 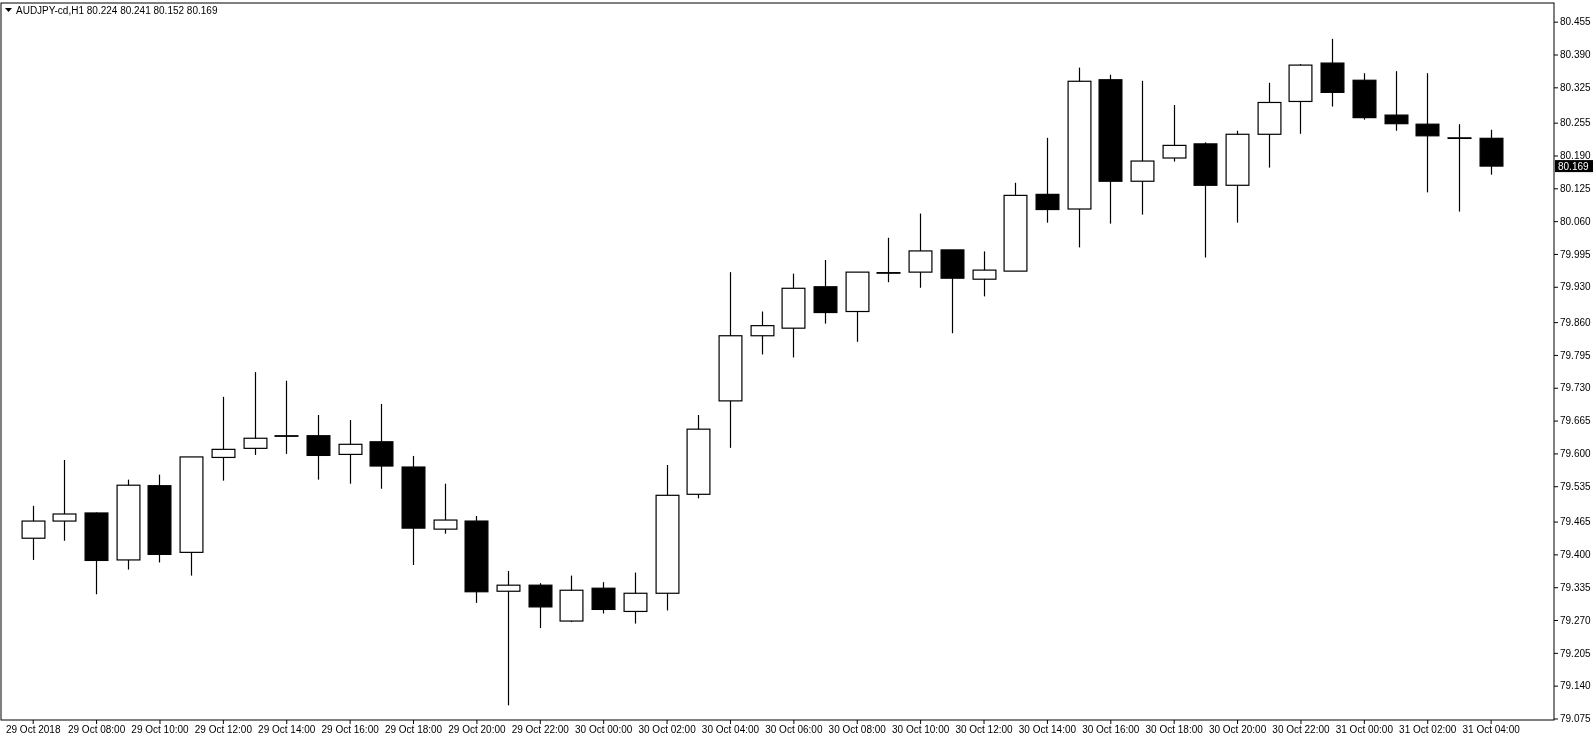 I want to click on x-tick-label: 29 Oct 12:00, so click(x=223, y=730).